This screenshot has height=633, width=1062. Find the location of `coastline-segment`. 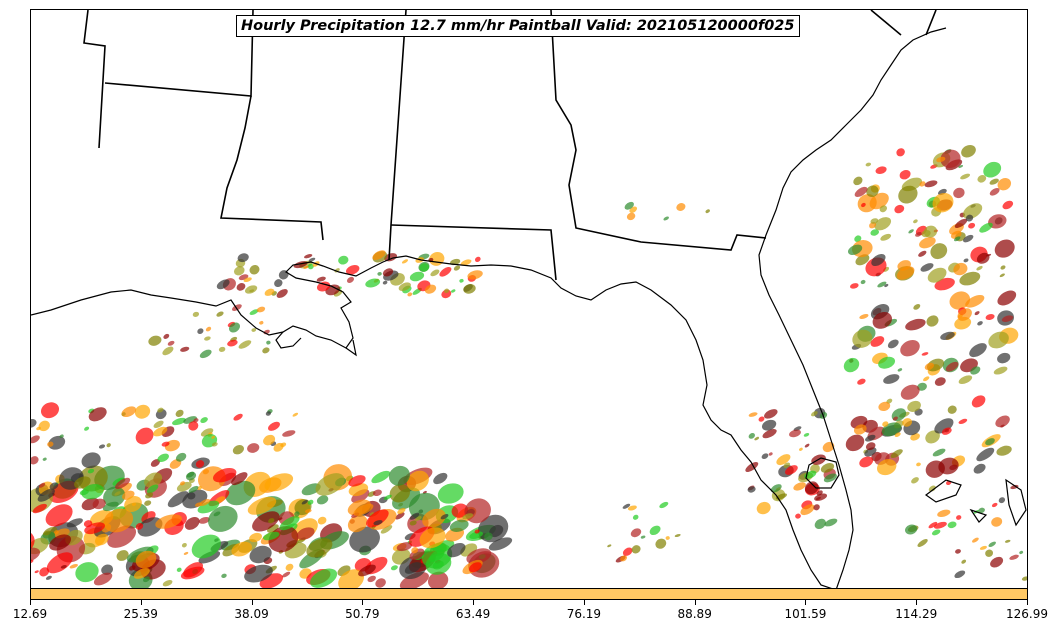

coastline-segment is located at coordinates (978, 515).